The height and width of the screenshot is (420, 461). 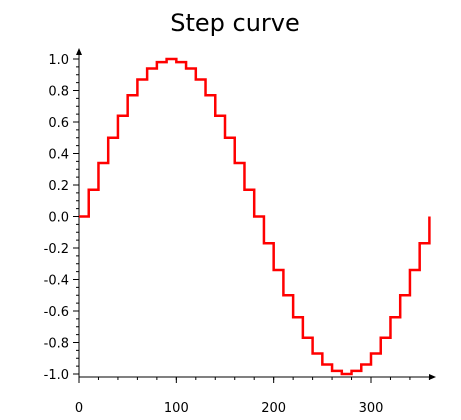 I want to click on x-ticks: 0 100 200 300, so click(x=229, y=396).